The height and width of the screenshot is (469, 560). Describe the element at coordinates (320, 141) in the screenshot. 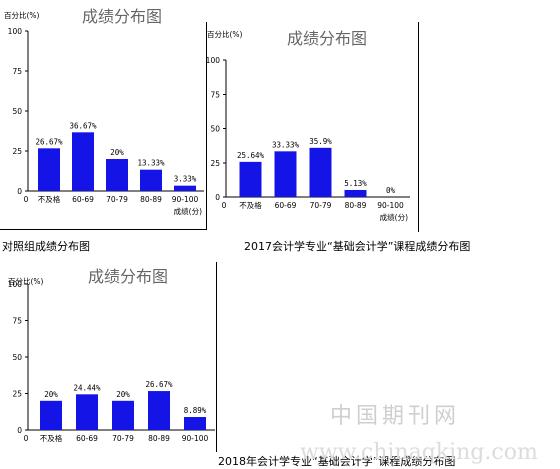

I see `data-label: 35.9%` at that location.